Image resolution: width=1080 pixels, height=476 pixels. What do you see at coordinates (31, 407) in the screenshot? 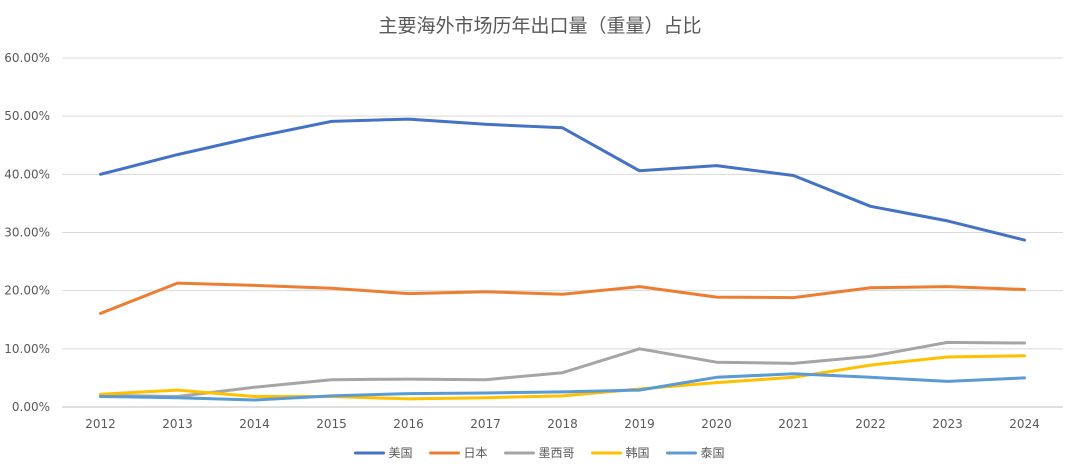
I see `y-tick-label: 0.00%` at bounding box center [31, 407].